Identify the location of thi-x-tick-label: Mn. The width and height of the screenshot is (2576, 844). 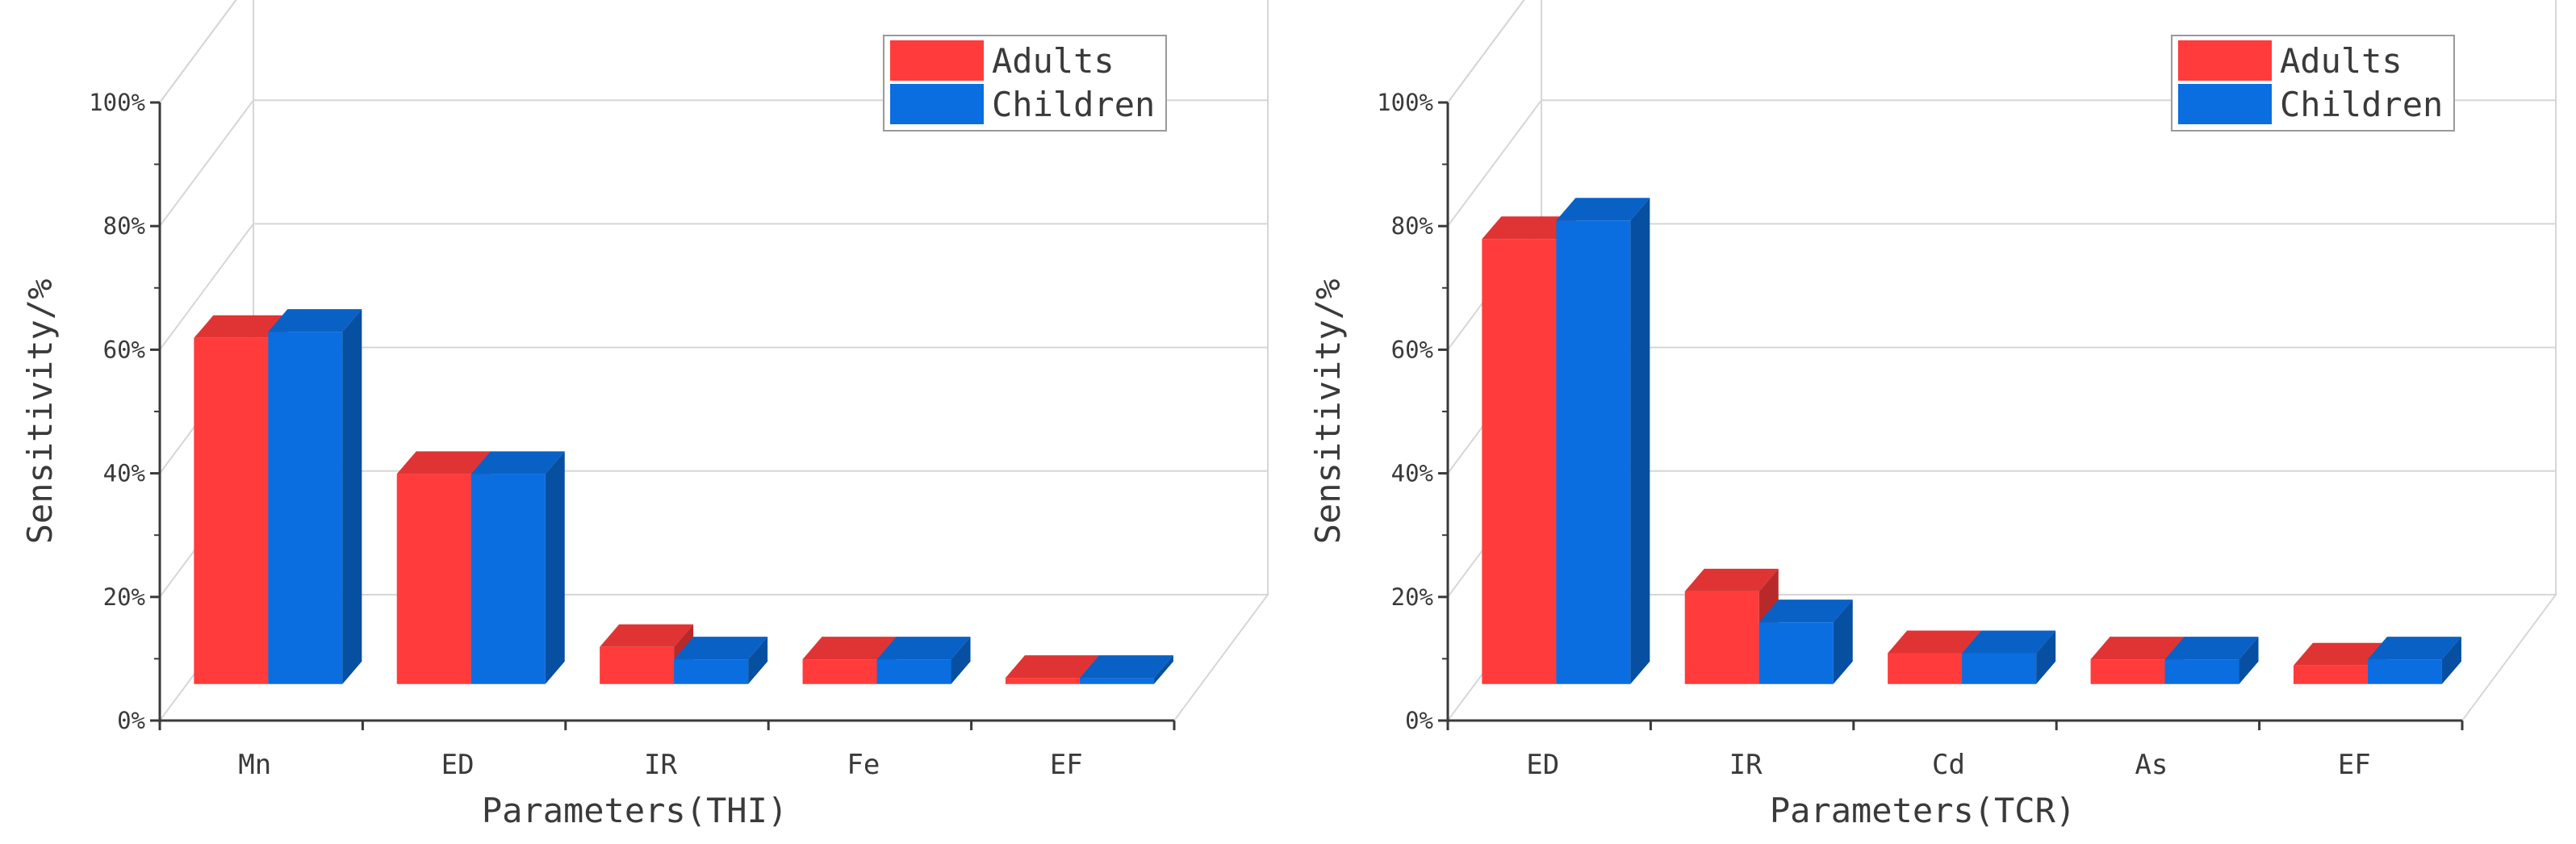
(254, 765).